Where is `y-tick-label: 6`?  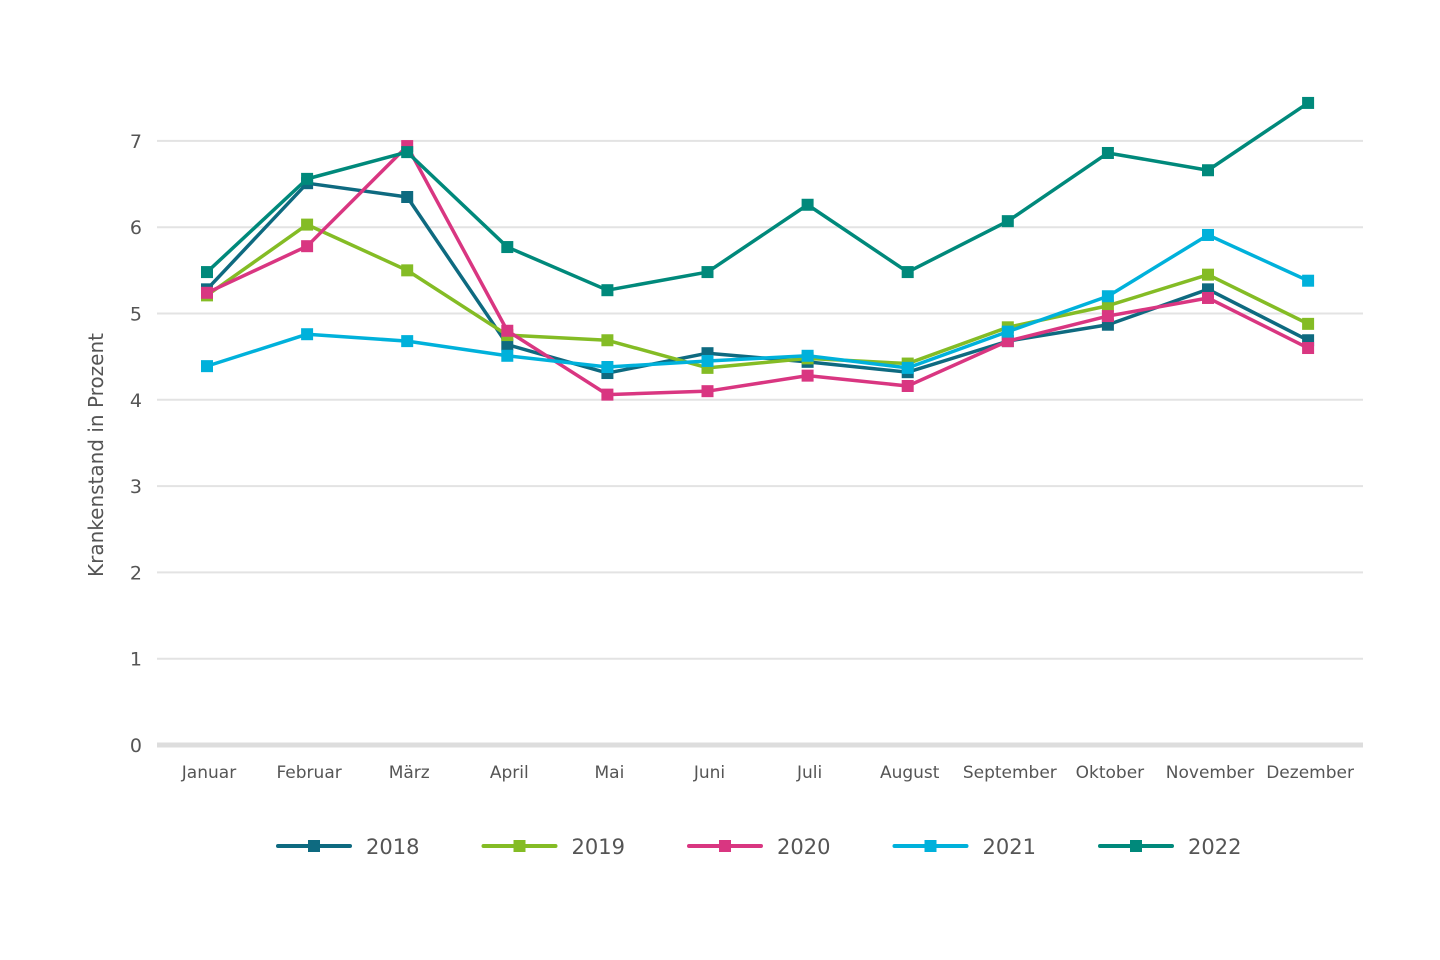 y-tick-label: 6 is located at coordinates (136, 228).